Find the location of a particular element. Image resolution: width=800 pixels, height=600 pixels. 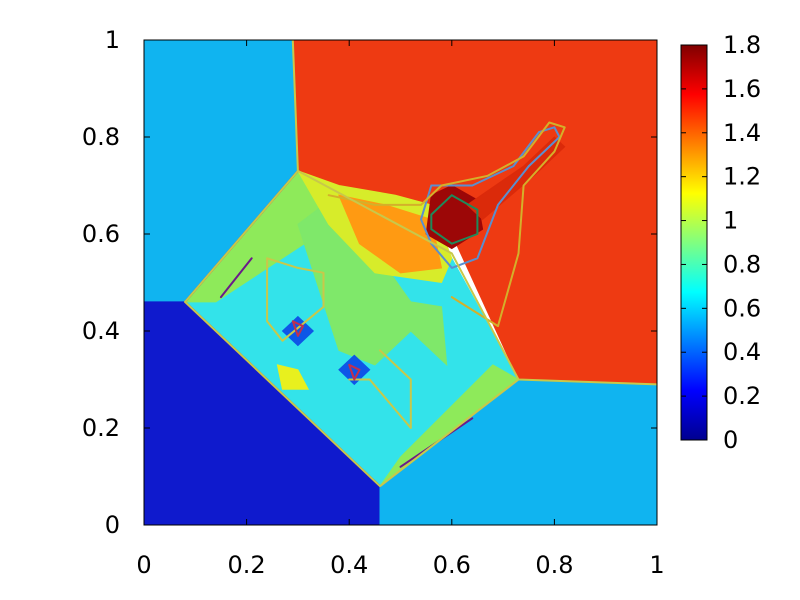

y-tick-label: 1 is located at coordinates (112, 40).